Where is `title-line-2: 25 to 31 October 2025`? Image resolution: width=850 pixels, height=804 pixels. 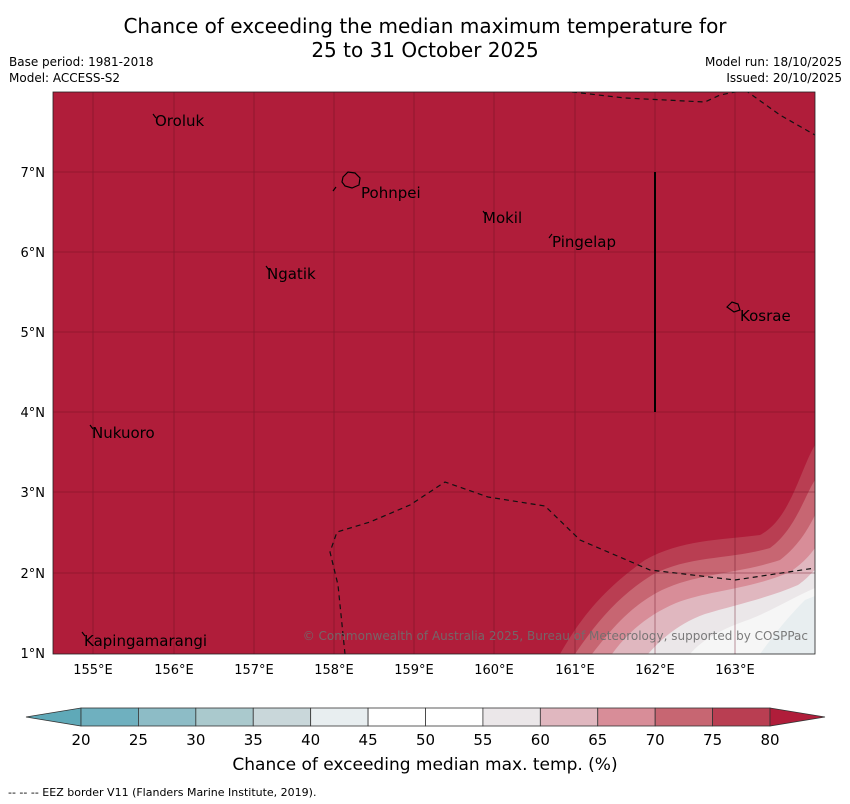 title-line-2: 25 to 31 October 2025 is located at coordinates (425, 50).